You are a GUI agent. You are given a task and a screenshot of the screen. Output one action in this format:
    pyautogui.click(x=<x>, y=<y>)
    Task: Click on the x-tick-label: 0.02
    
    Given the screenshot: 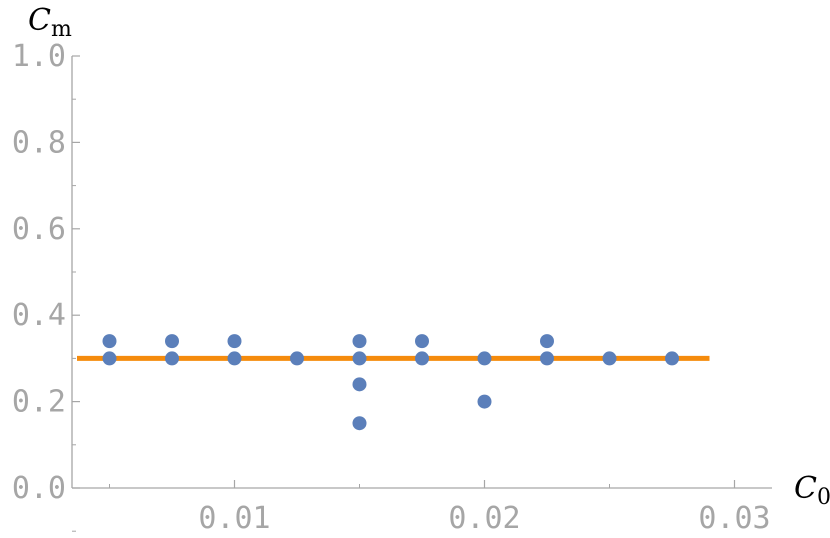 What is the action you would take?
    pyautogui.click(x=484, y=518)
    